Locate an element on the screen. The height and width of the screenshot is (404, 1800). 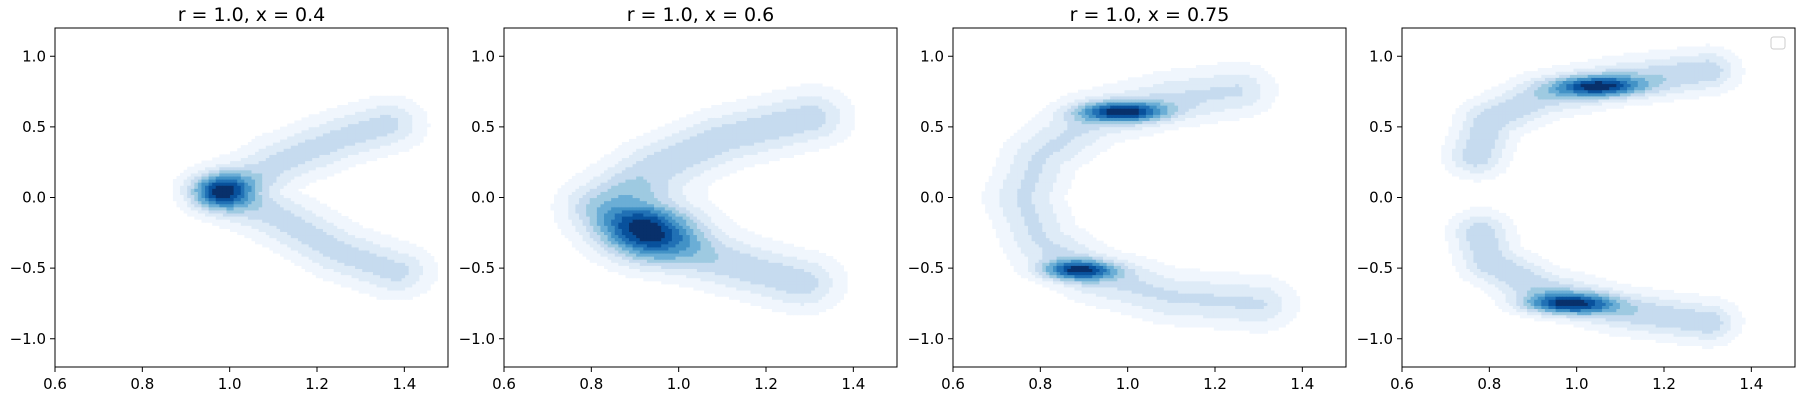
y-tick-label: −0.5 is located at coordinates (28, 268).